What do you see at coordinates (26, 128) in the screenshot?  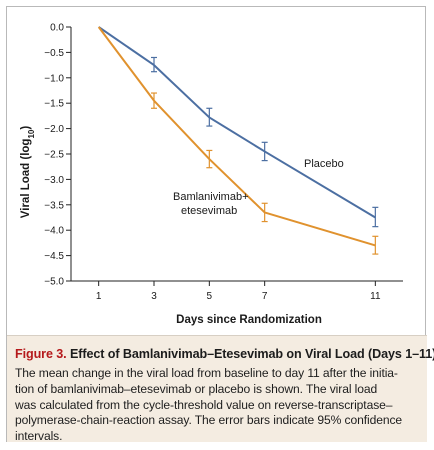 I see `y-axis-label-close: )` at bounding box center [26, 128].